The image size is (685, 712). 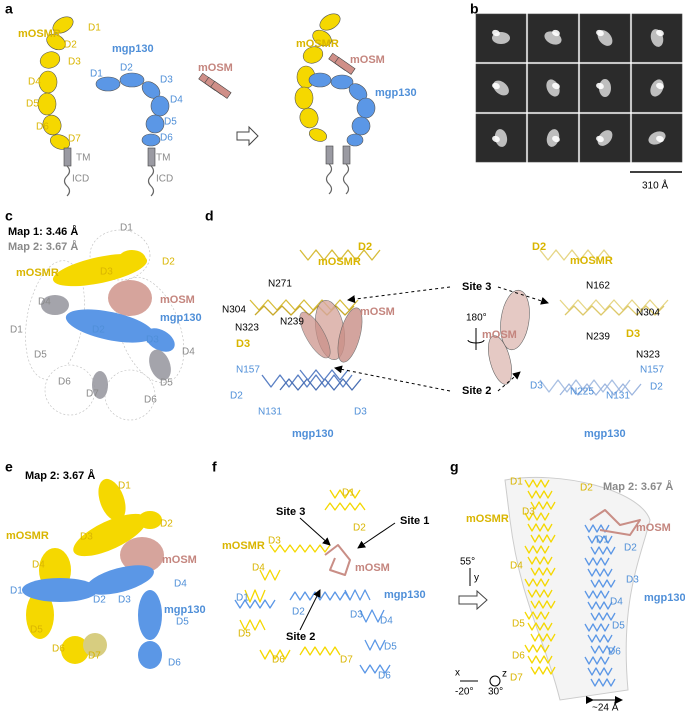 I want to click on label: Site 2, so click(x=300, y=637).